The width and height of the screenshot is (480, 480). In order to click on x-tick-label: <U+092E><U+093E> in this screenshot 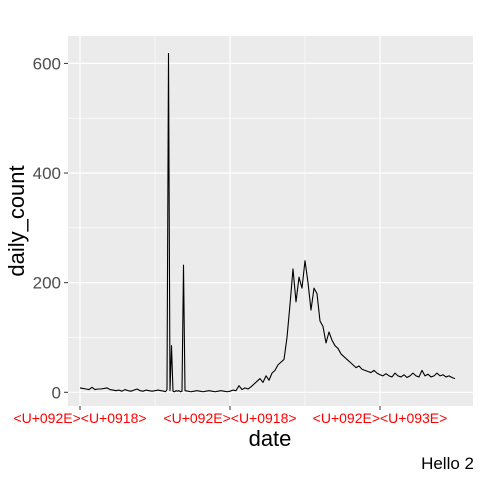, I will do `click(380, 418)`.